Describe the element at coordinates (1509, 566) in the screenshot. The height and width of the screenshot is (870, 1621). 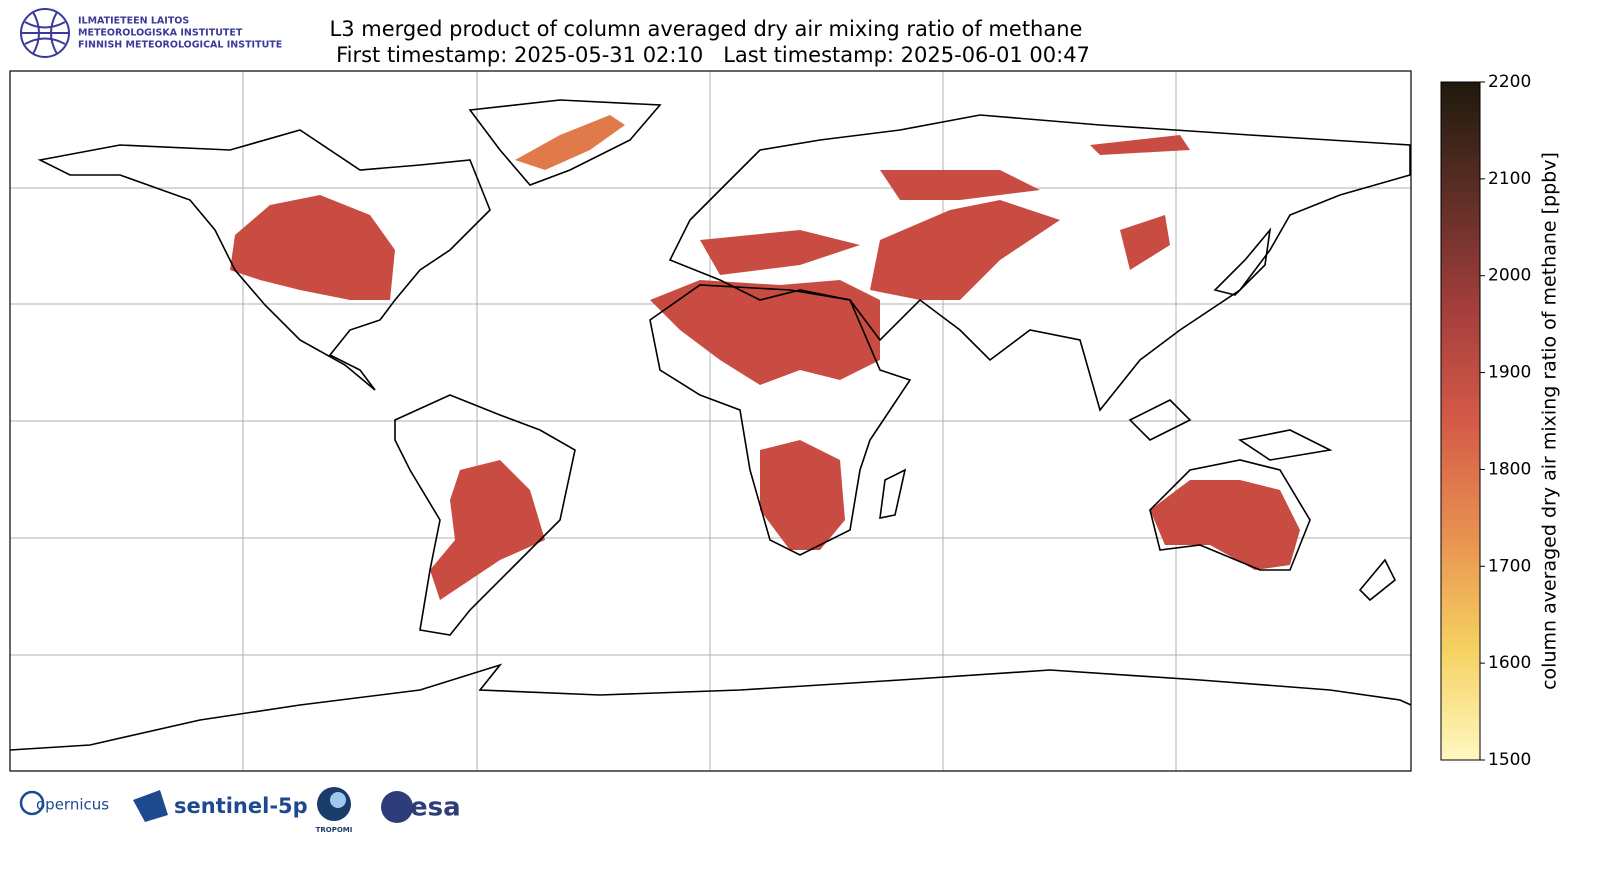
I see `colorbar-tick-label: 1700` at that location.